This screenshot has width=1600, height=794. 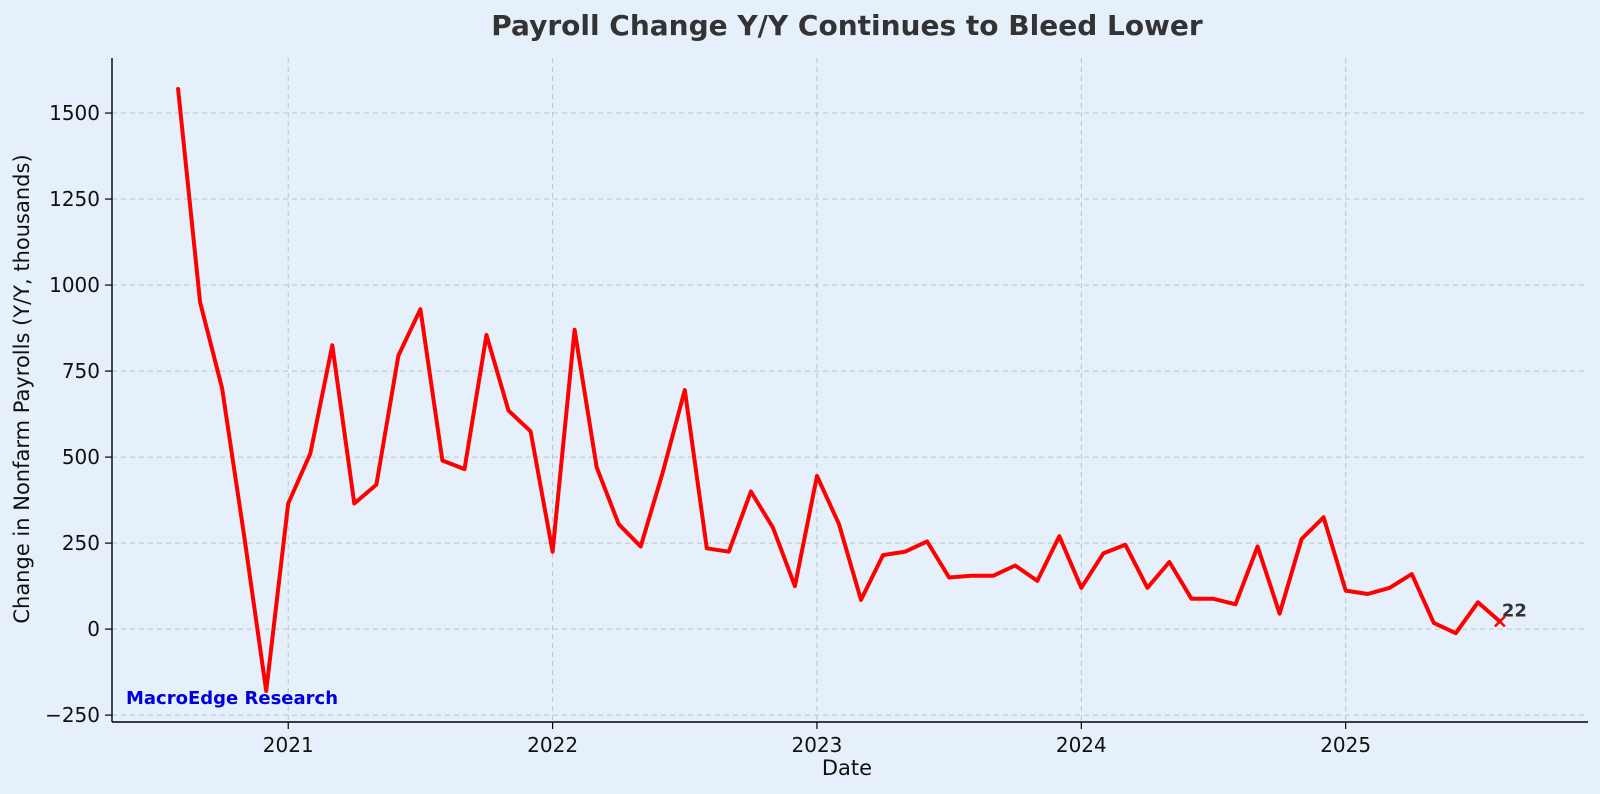 I want to click on last-value-label: 22, so click(x=1514, y=611).